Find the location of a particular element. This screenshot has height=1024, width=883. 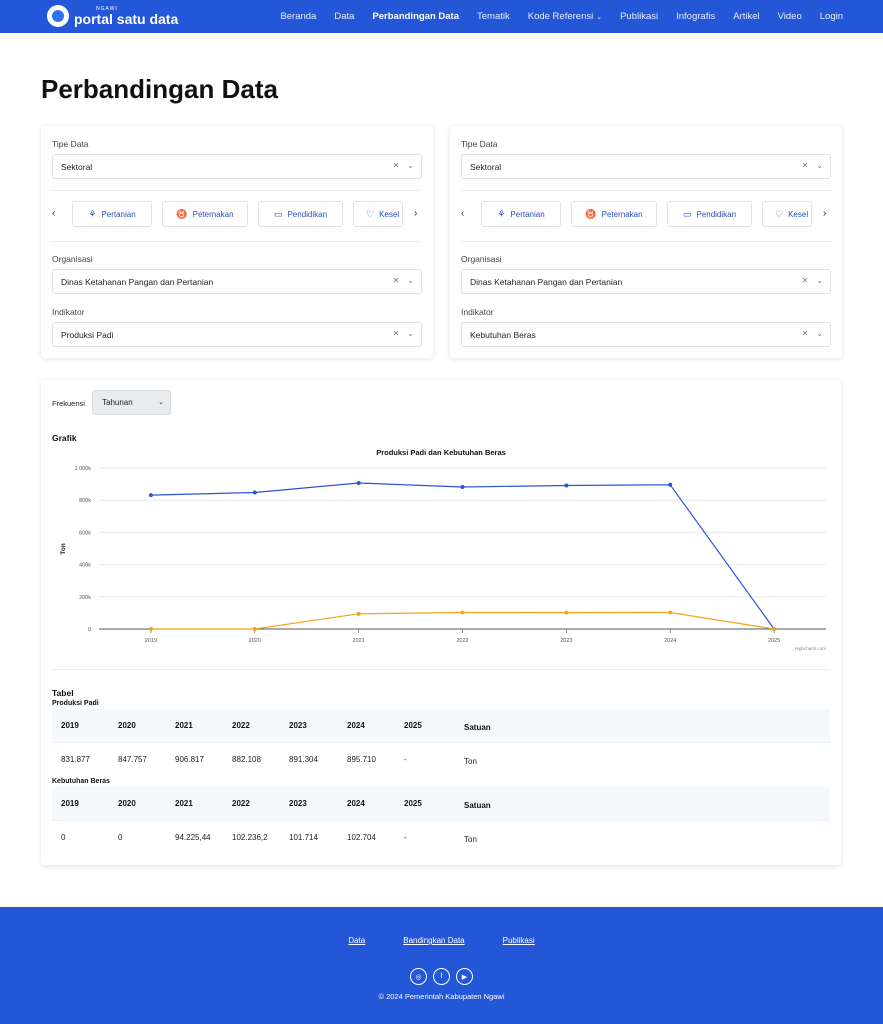

social-links: ◎ f ▶ is located at coordinates (441, 976).